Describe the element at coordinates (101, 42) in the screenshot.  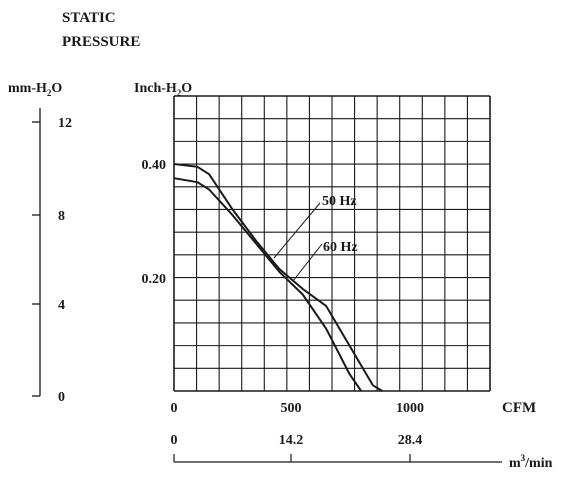
I see `chart-title-line-2: PRESSURE` at that location.